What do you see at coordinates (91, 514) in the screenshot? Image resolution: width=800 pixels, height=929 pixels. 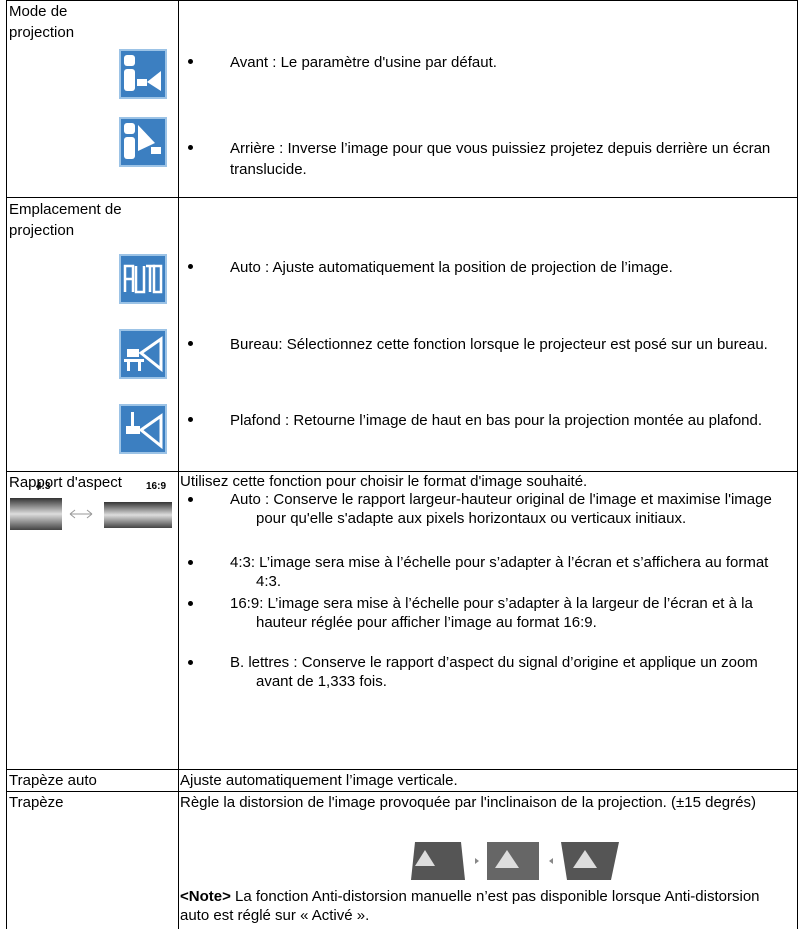 I see `aspect-images` at bounding box center [91, 514].